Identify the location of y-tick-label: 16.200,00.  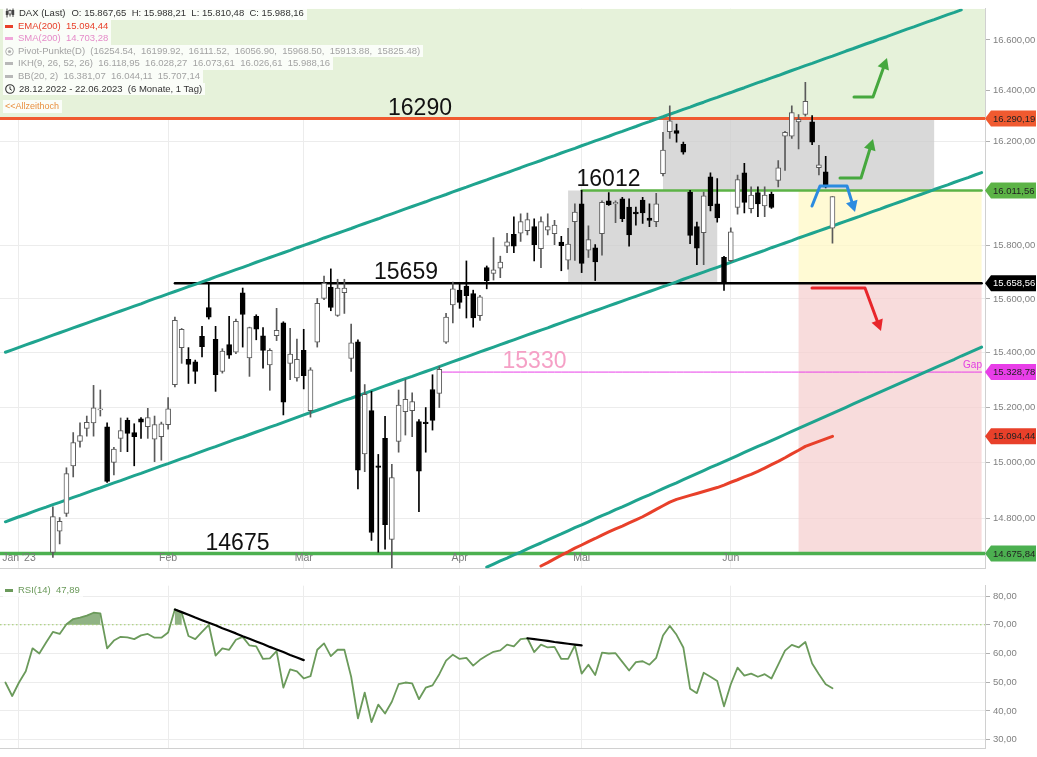
(1014, 141).